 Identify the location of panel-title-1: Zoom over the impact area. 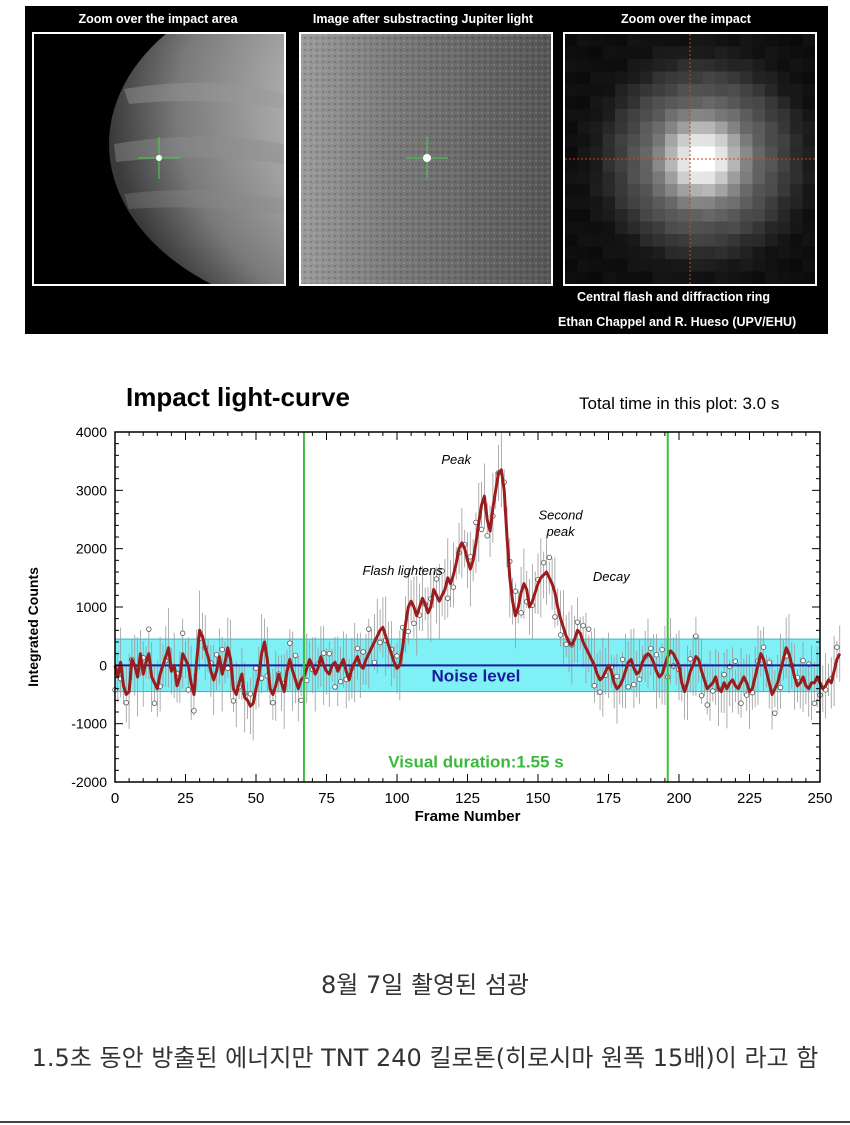
(158, 19).